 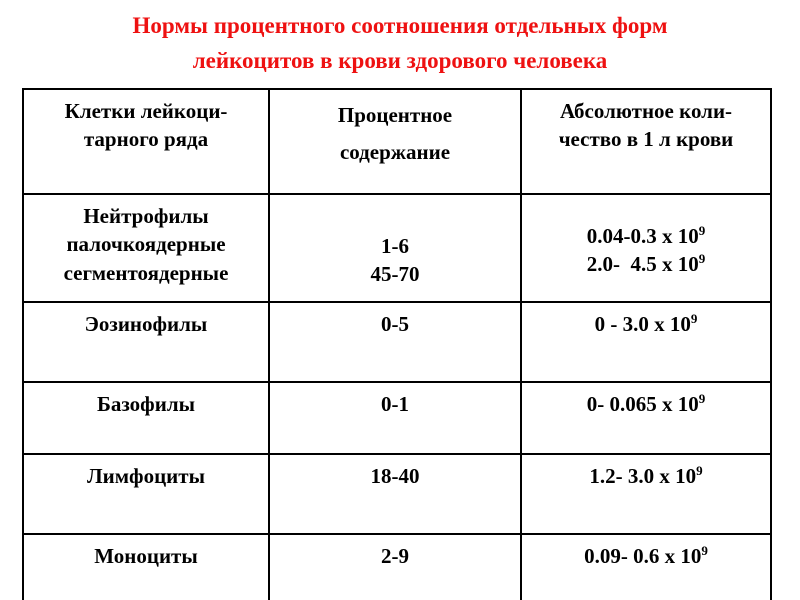 I want to click on table-row: Эозинофилы 0-5 0 - 3.0 x 109, so click(x=397, y=342).